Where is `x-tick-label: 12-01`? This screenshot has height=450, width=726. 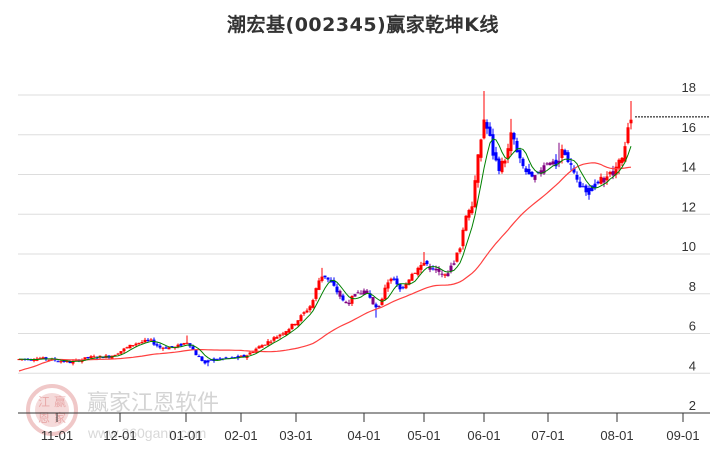
x-tick-label: 12-01 is located at coordinates (119, 435).